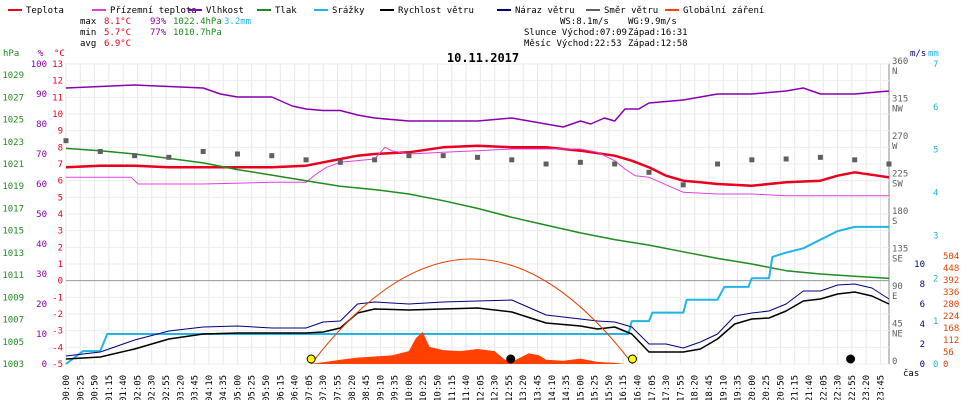  I want to click on hpa-axis-tick: 1029, so click(13, 76).